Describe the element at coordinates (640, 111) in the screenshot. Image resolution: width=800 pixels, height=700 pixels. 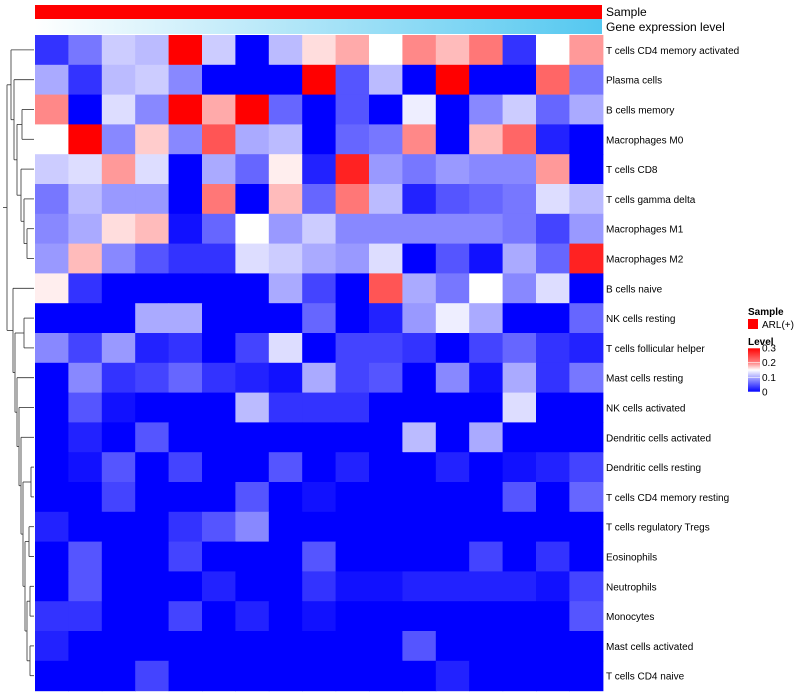
I see `row-label: B cells memory` at that location.